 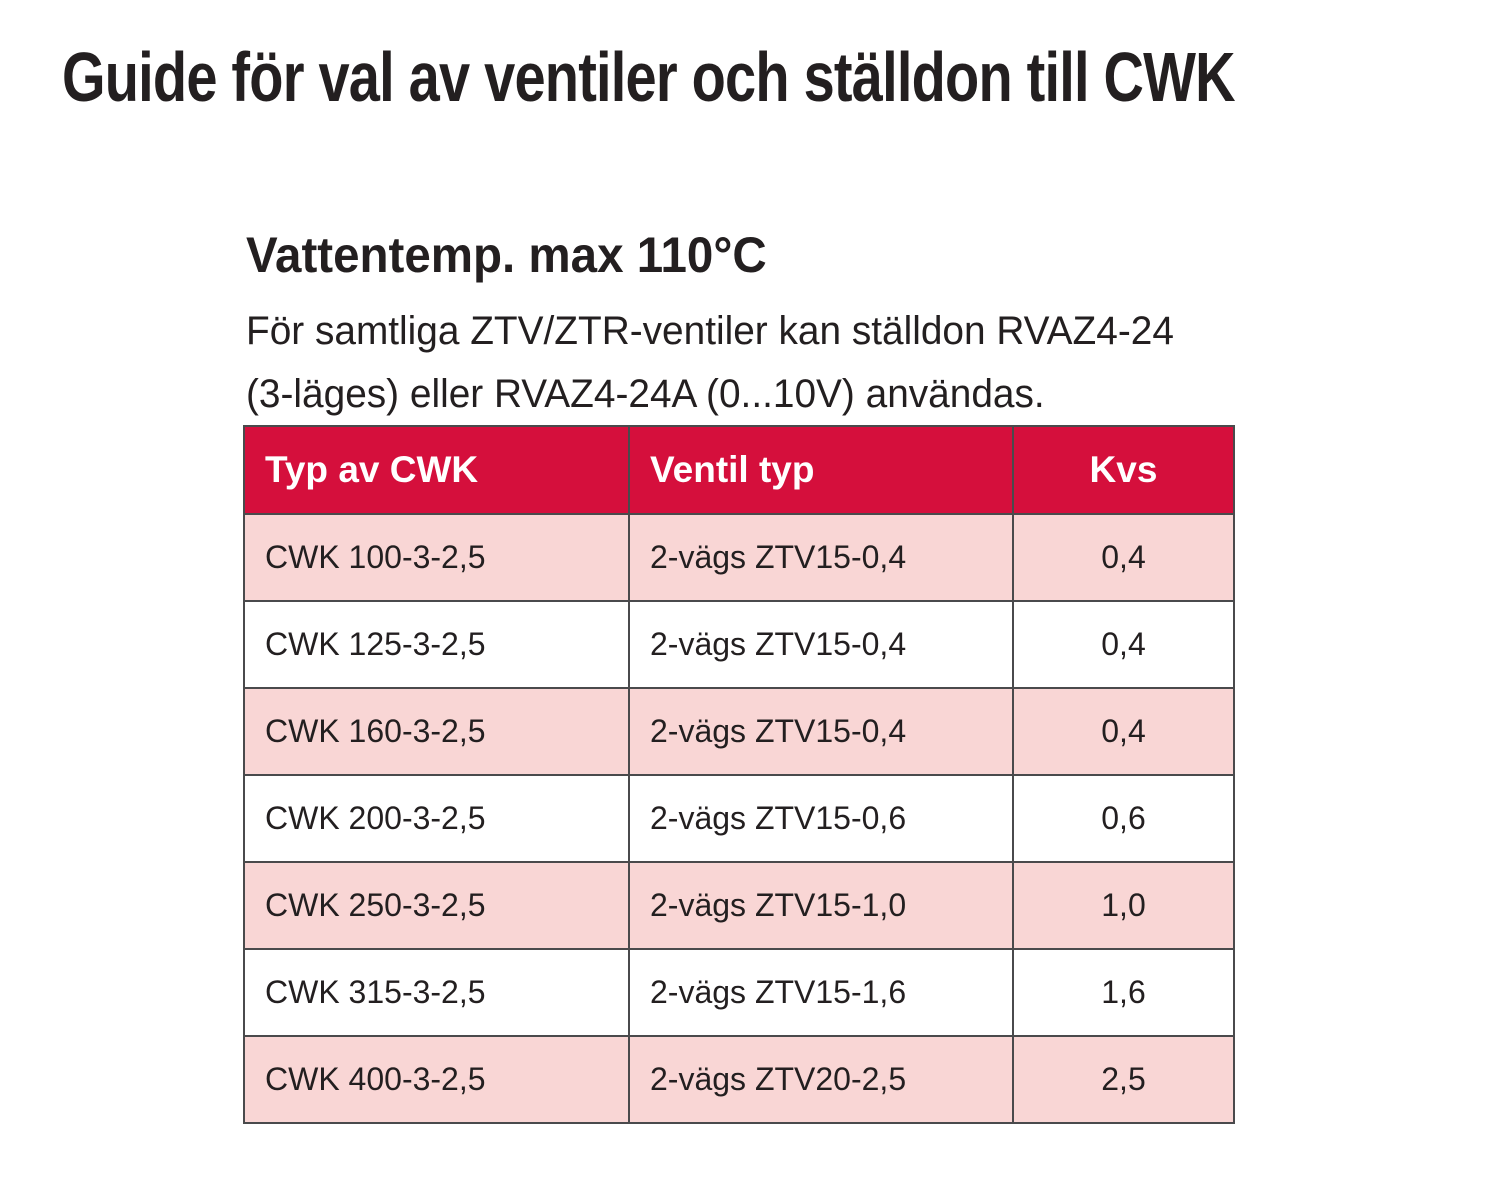 I want to click on table-row: CWK 200-3-2,5 2-vägs ZTV15-0,6 0,6, so click(x=739, y=818).